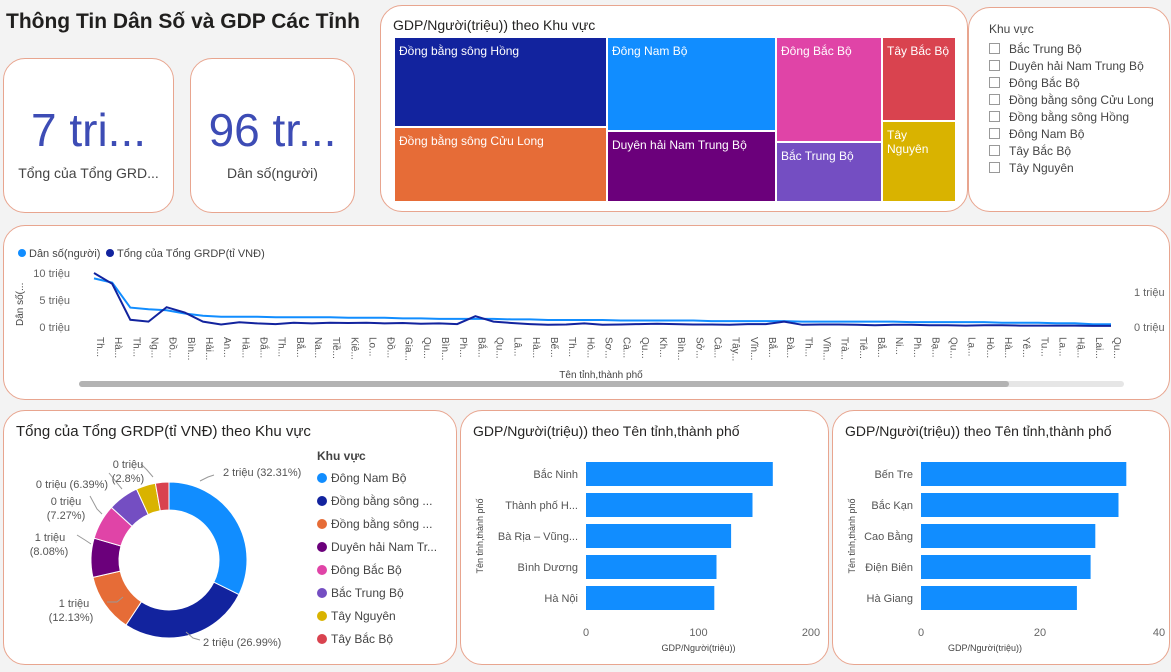 This screenshot has height=672, width=1171. What do you see at coordinates (183, 21) in the screenshot?
I see `page-title: Thông Tin Dân Số và GDP Các Tỉnh` at bounding box center [183, 21].